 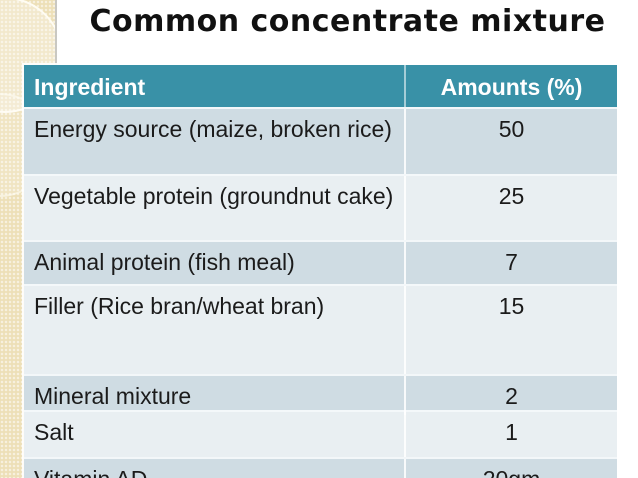 I want to click on ingredient-cell: Filler (Rice bran/wheat bran), so click(x=215, y=330).